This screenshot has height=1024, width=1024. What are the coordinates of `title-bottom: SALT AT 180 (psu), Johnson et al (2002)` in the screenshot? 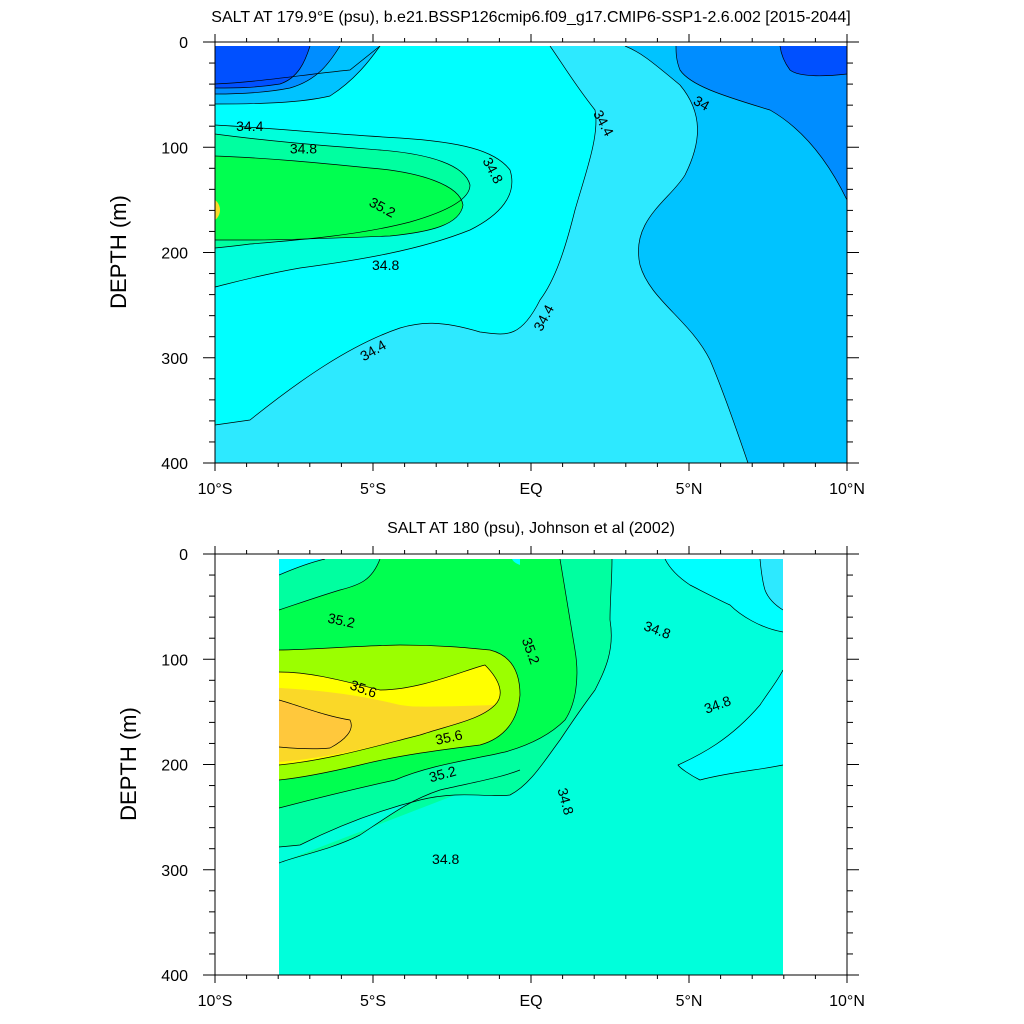 It's located at (531, 528).